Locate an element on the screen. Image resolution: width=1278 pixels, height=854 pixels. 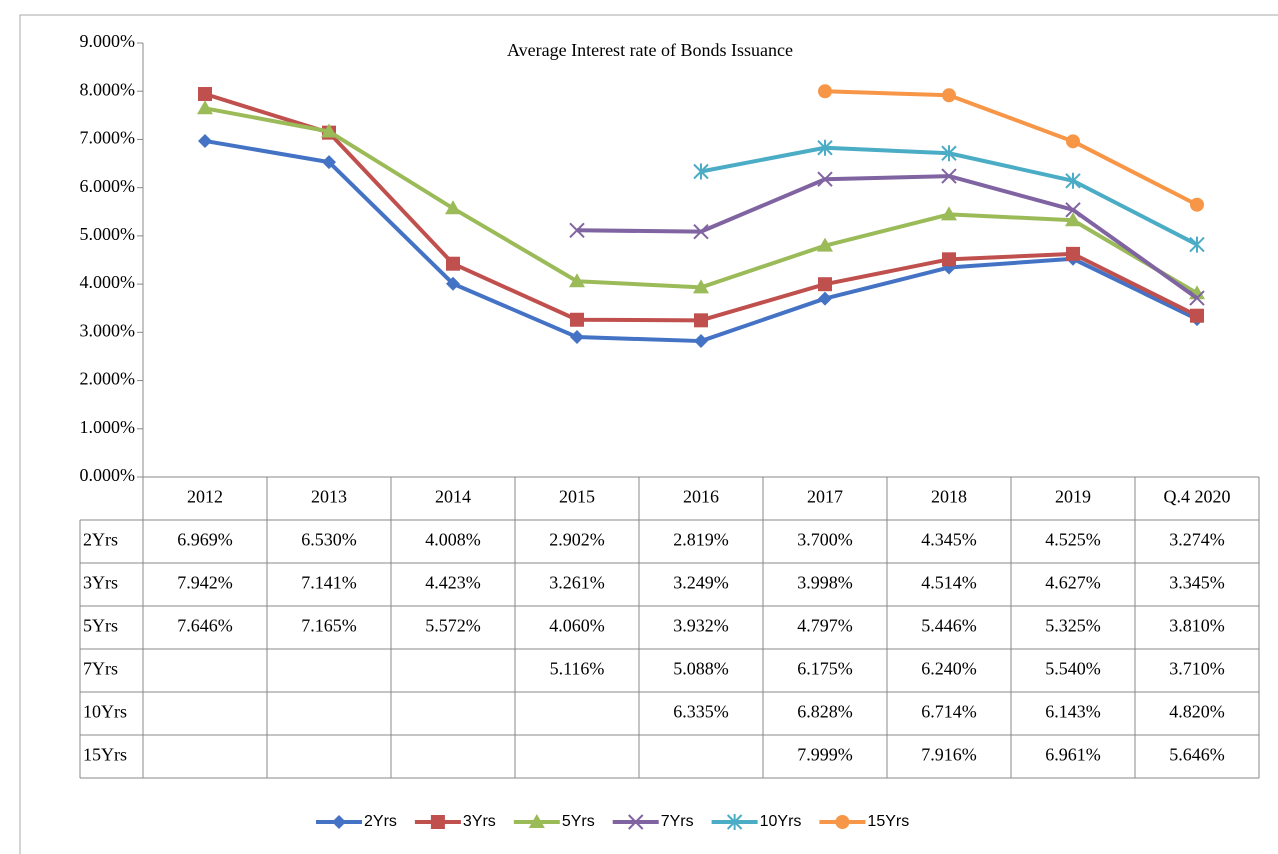
table-value: 6.175% is located at coordinates (825, 669).